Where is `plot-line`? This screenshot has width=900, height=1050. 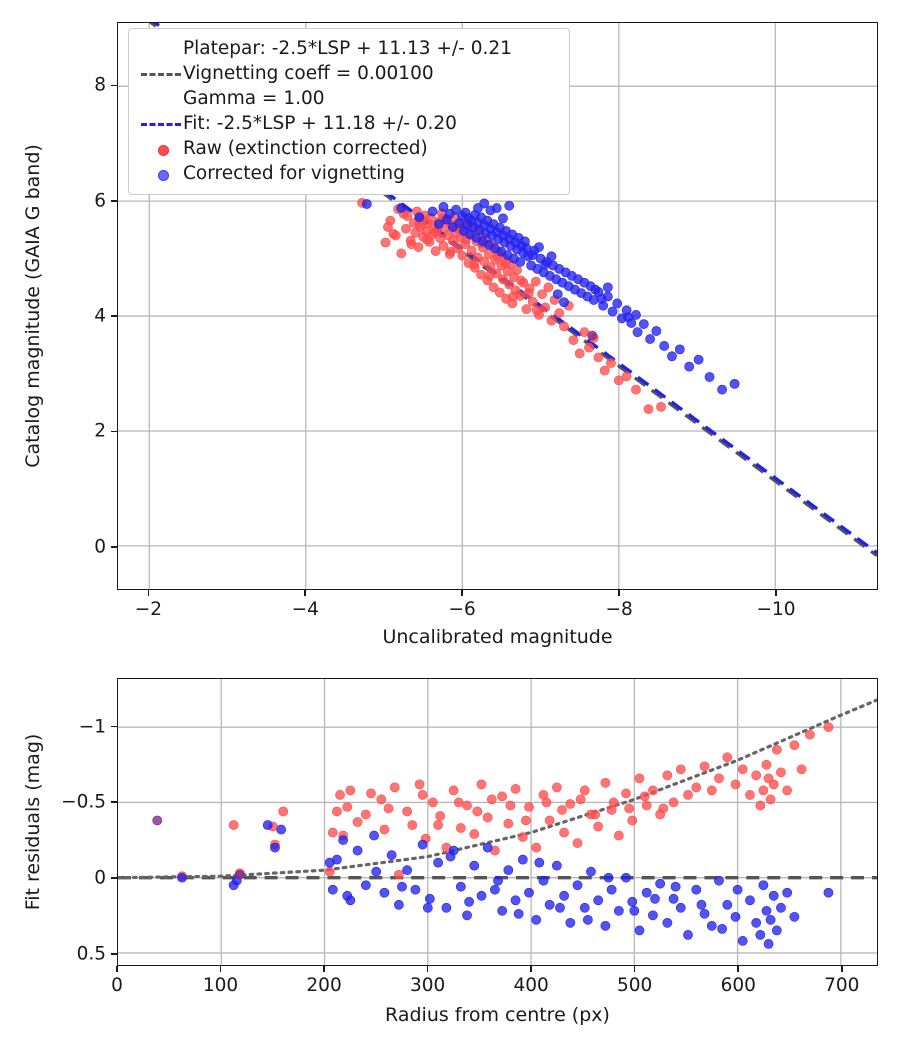
plot-line is located at coordinates (497, 789).